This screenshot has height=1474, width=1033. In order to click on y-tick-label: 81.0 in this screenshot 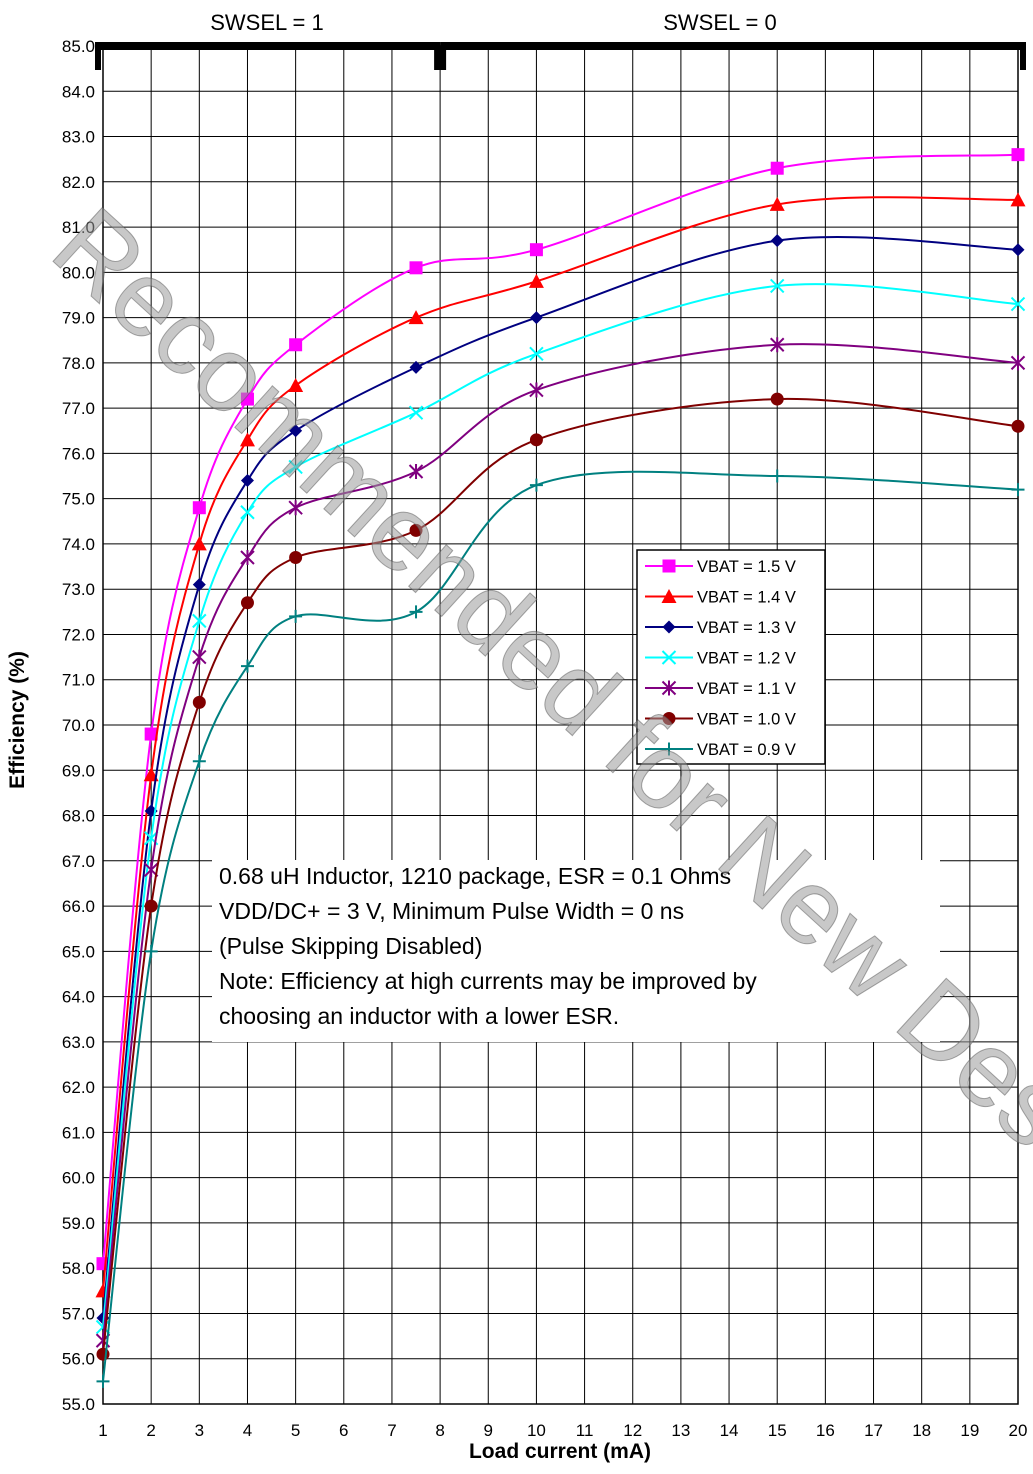, I will do `click(78, 227)`.